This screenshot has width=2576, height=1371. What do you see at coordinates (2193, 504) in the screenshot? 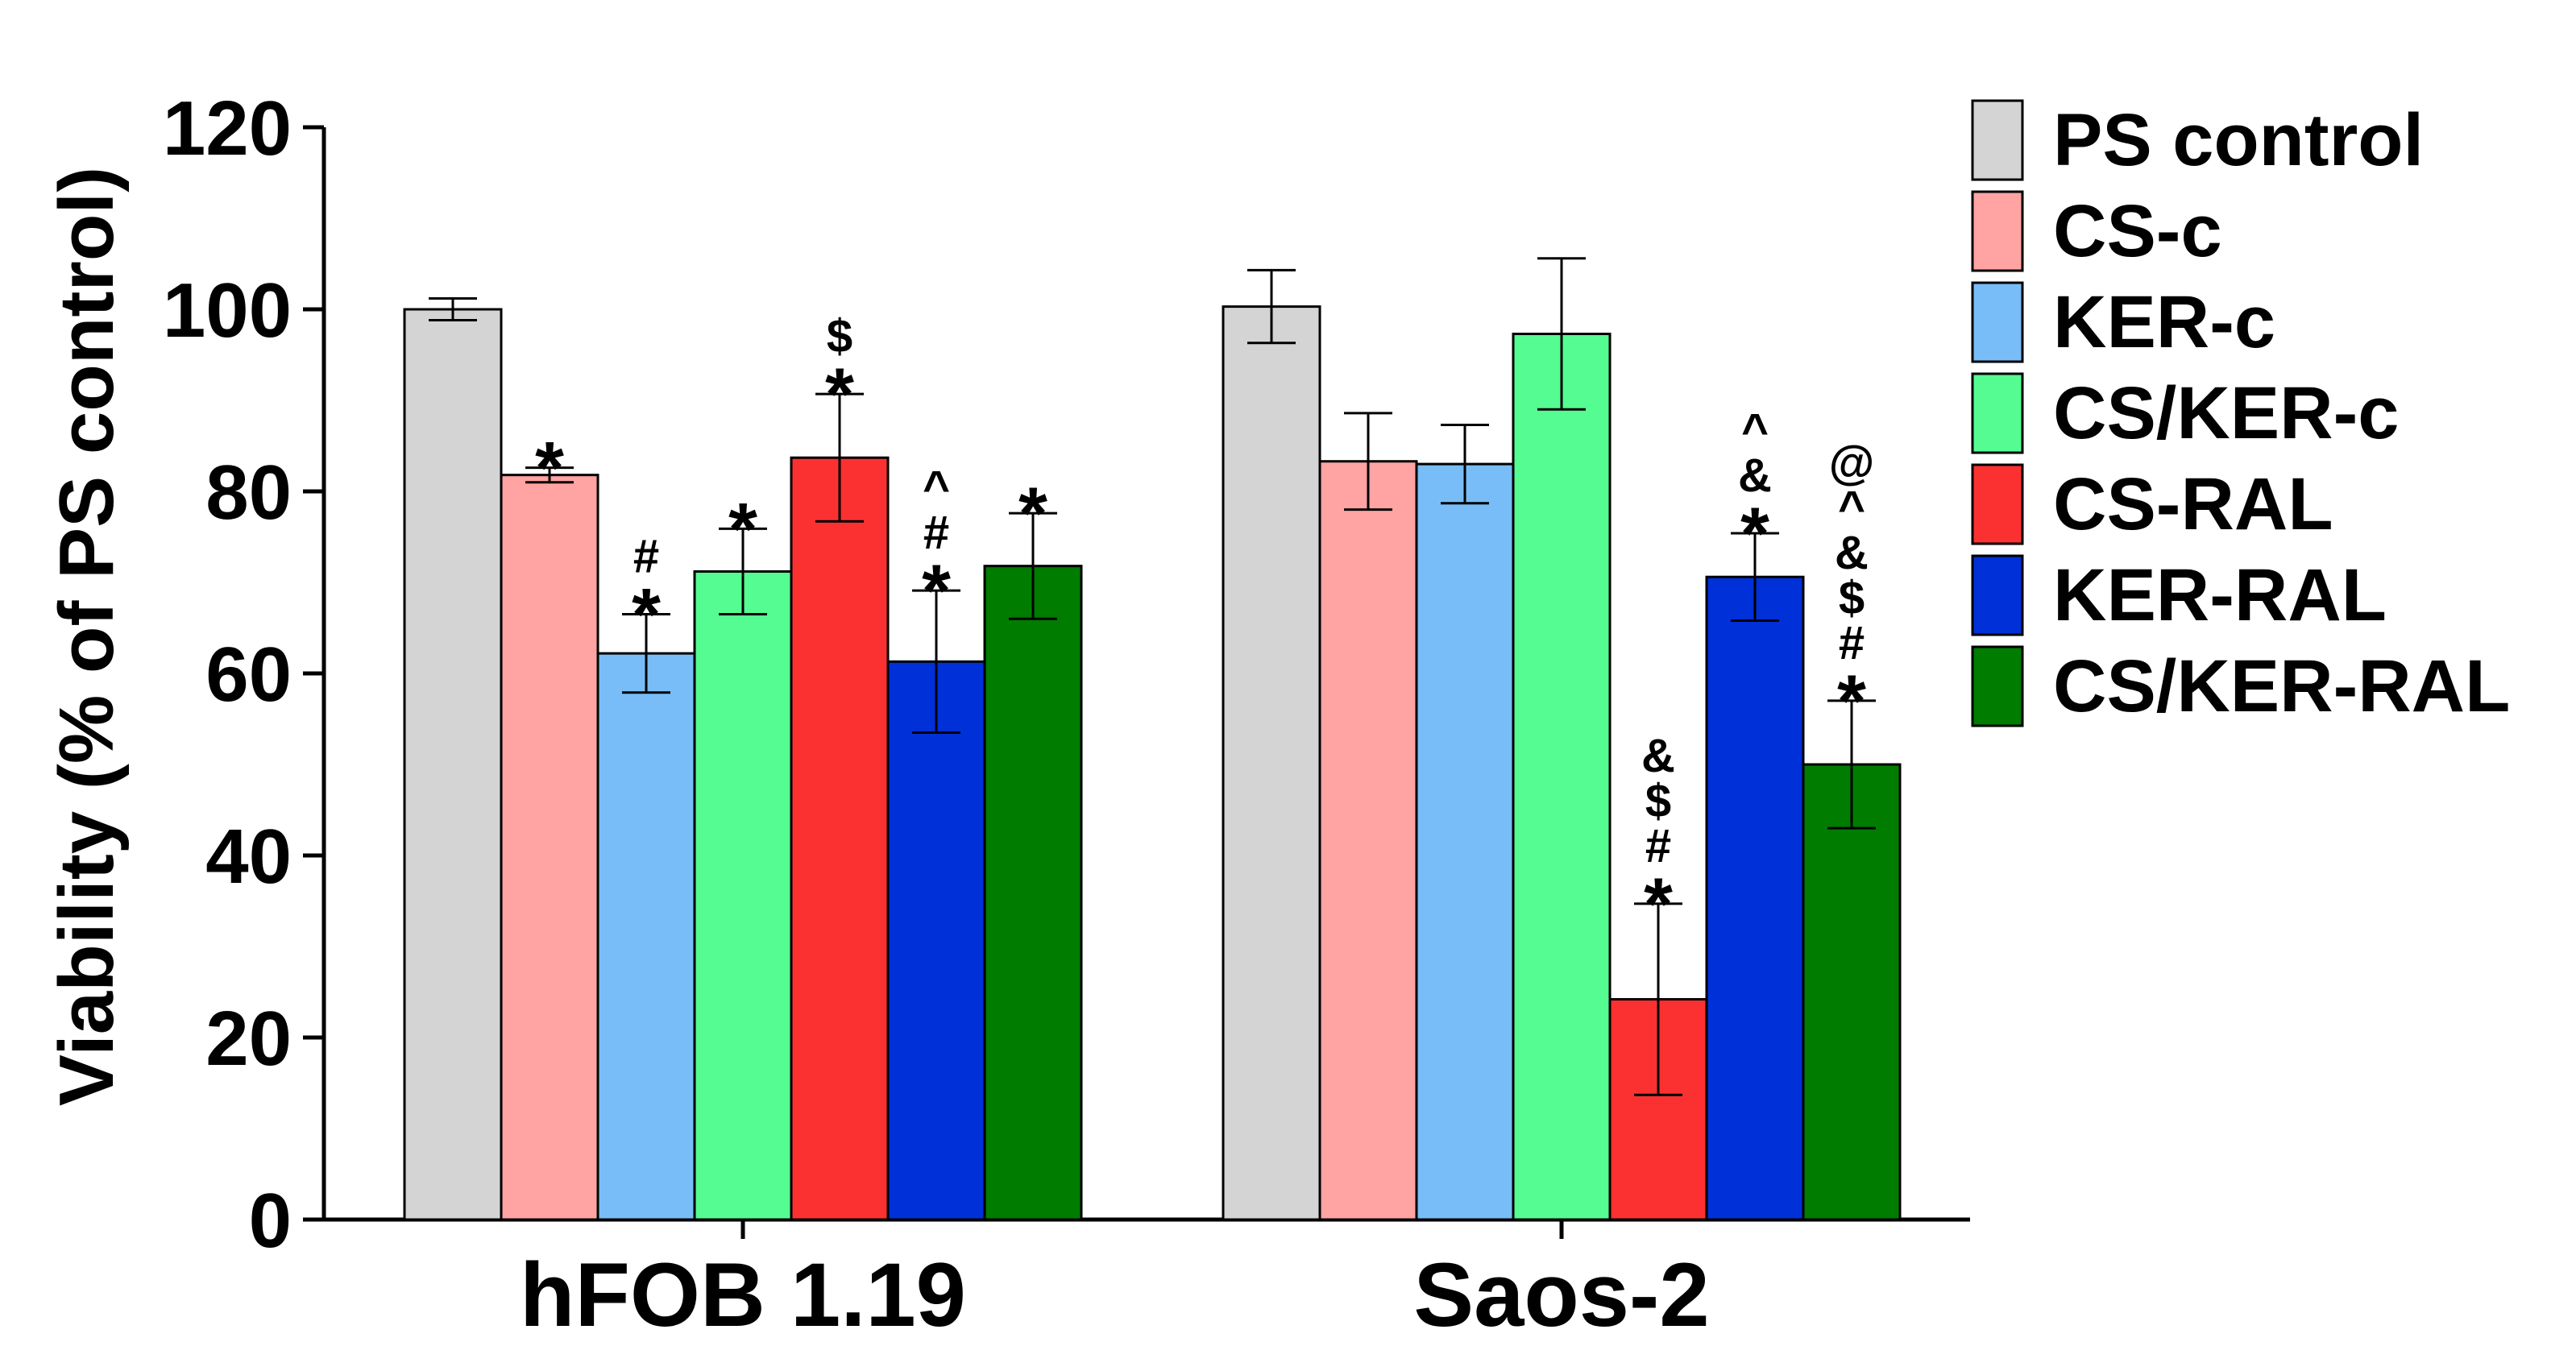
I see `legend-label: CS-RAL` at bounding box center [2193, 504].